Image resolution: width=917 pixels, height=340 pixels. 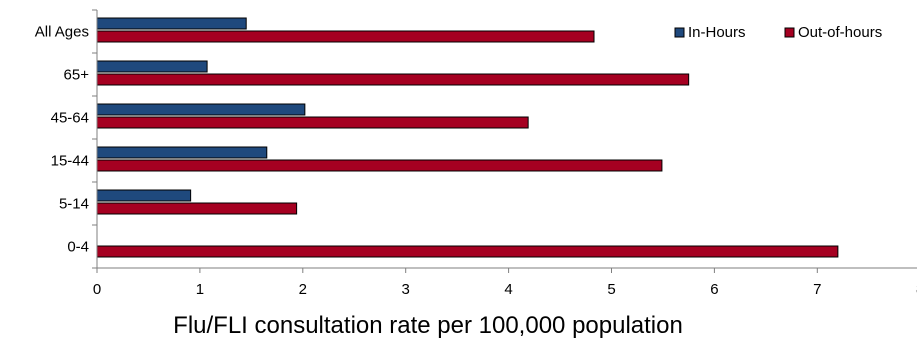 What do you see at coordinates (74, 204) in the screenshot?
I see `y-tick-label: 5-14` at bounding box center [74, 204].